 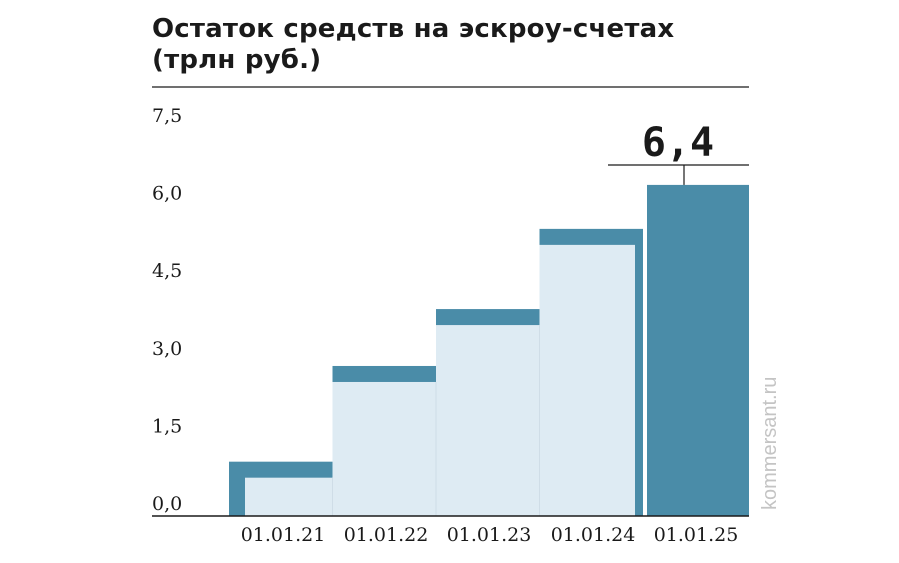 I want to click on y-tick-layer: 0,0 1,5 3,0 4,5 6,0 7,5, so click(x=167, y=310).